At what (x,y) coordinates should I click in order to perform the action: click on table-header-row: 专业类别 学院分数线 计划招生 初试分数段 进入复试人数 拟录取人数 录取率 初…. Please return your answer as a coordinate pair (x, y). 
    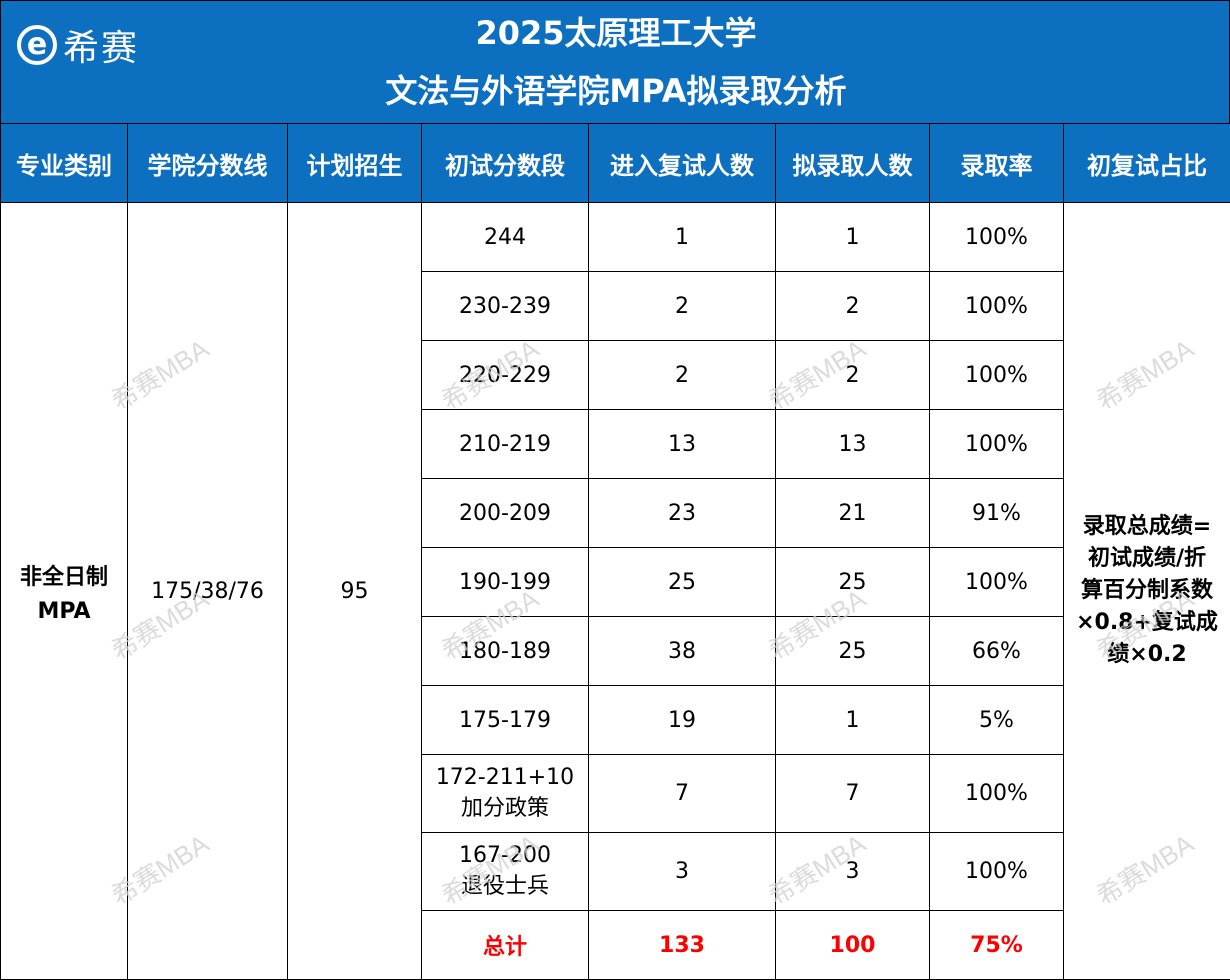
    Looking at the image, I should click on (615, 163).